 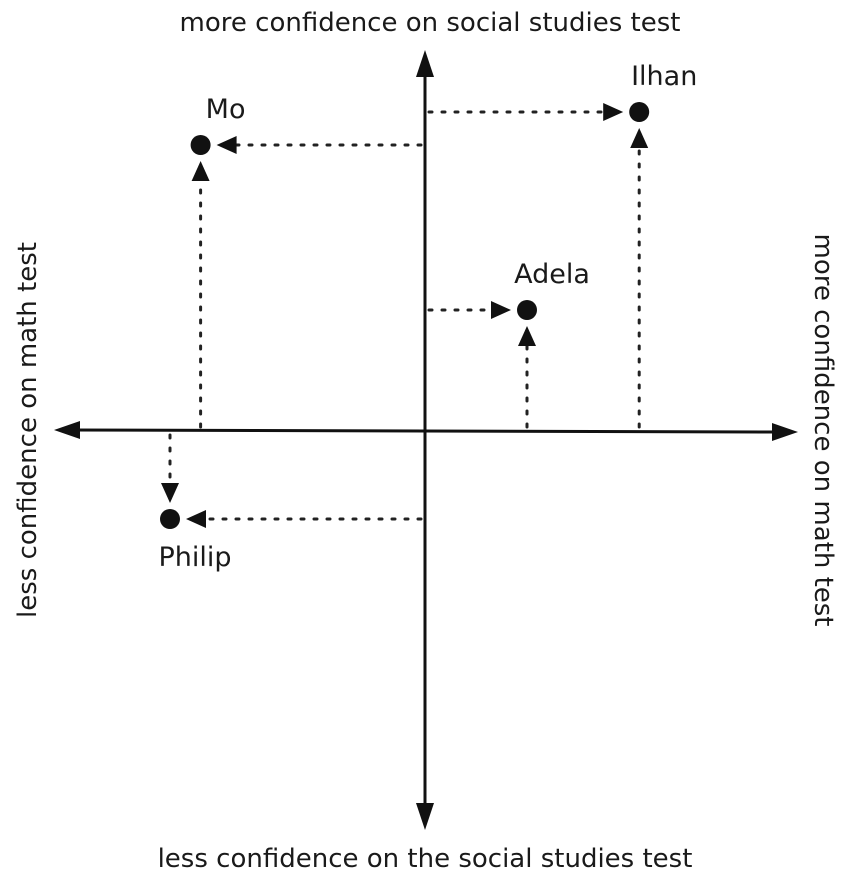 I want to click on mo-label: Mo, so click(x=226, y=109).